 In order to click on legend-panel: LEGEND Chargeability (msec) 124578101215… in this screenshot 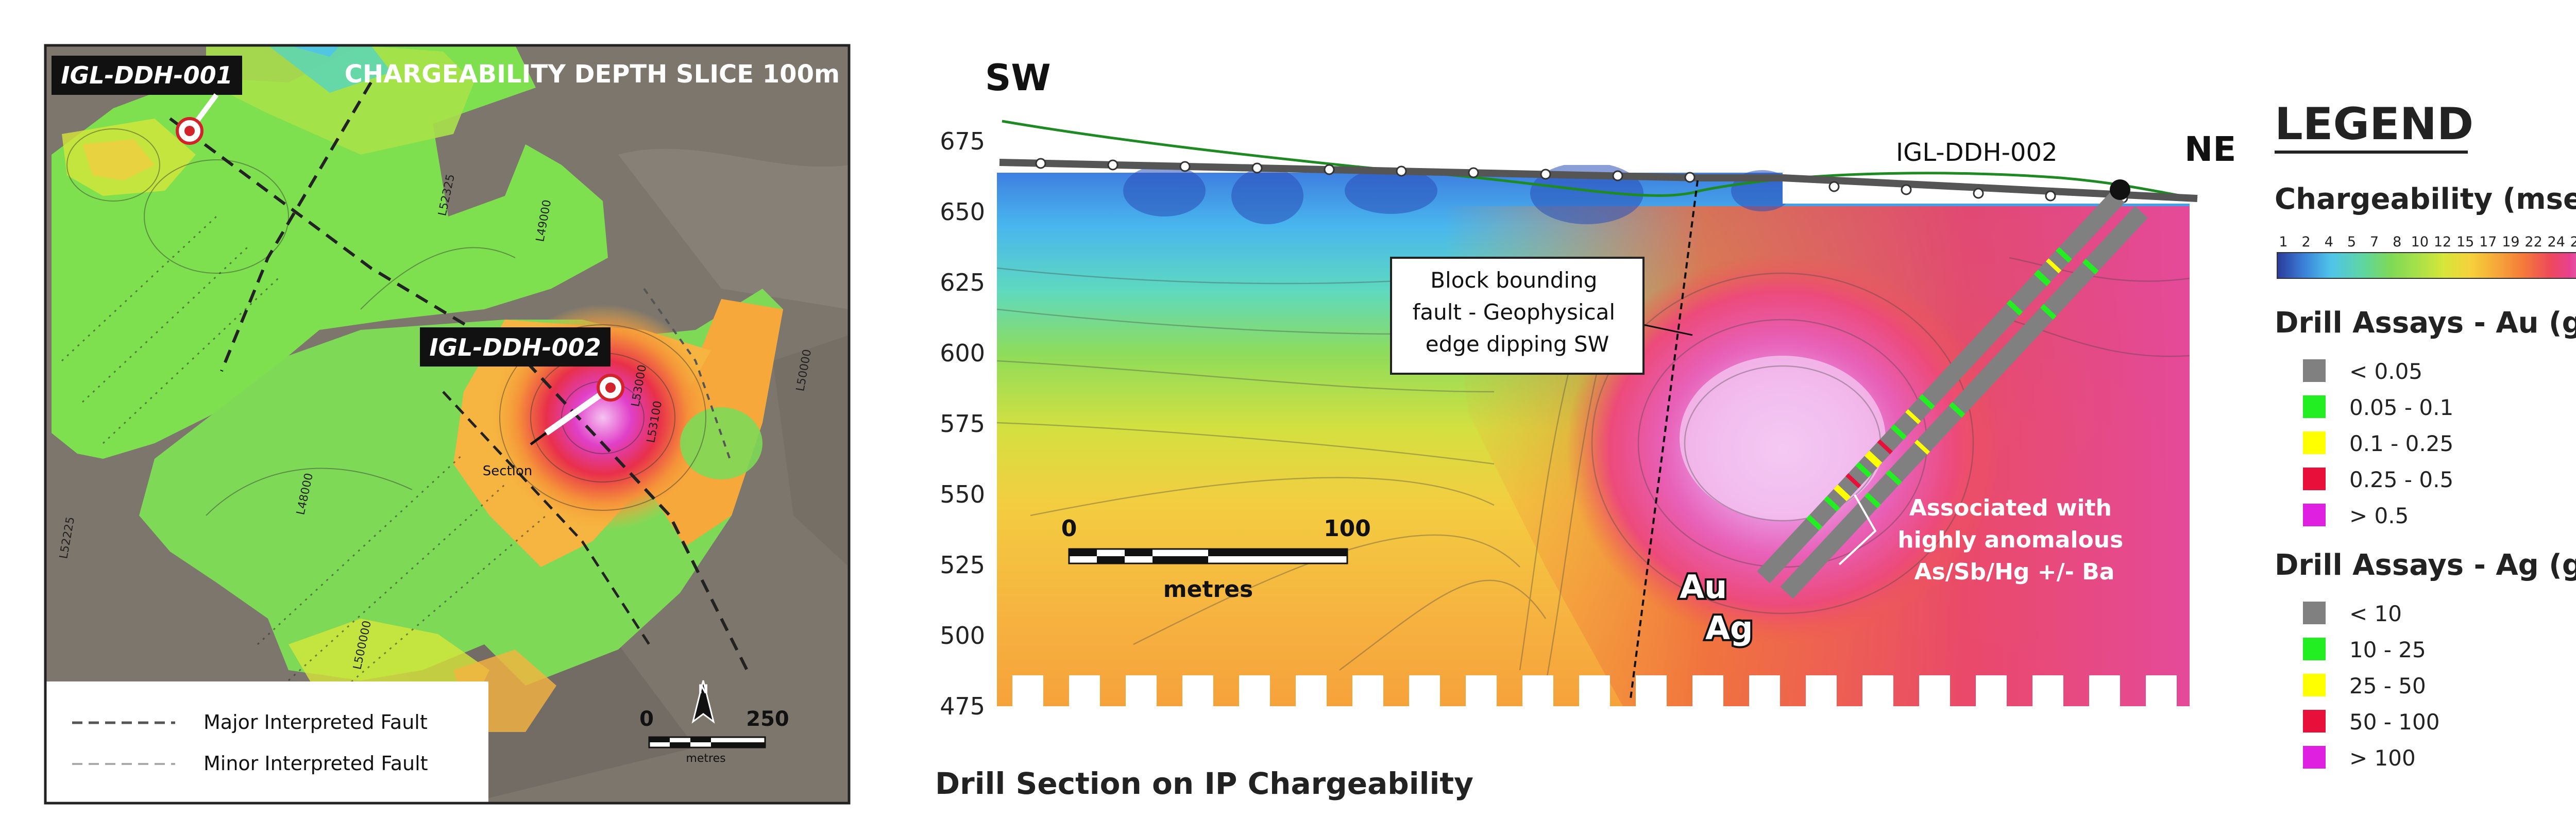, I will do `click(2425, 434)`.